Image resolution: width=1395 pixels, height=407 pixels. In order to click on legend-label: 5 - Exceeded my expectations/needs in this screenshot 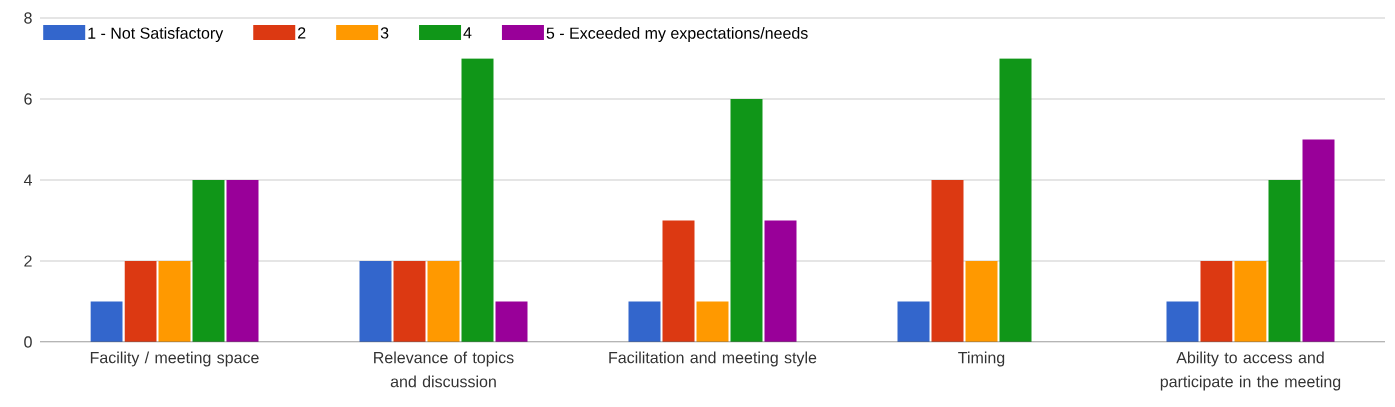, I will do `click(677, 34)`.